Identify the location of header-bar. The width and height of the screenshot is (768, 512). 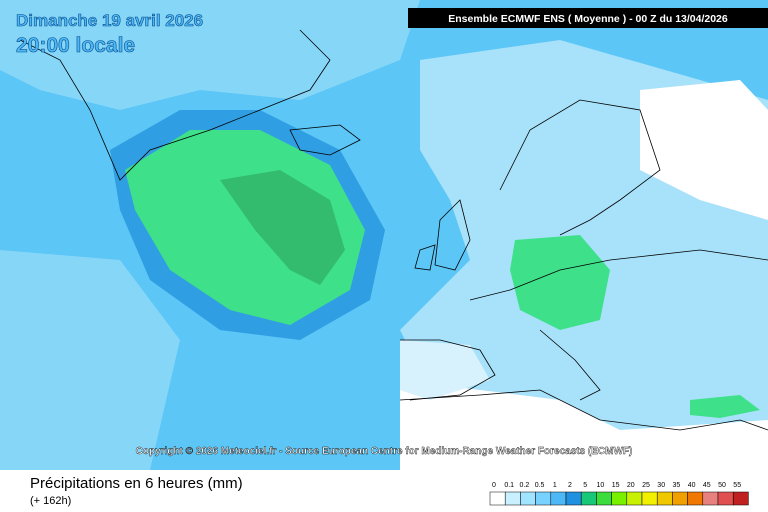
(588, 18).